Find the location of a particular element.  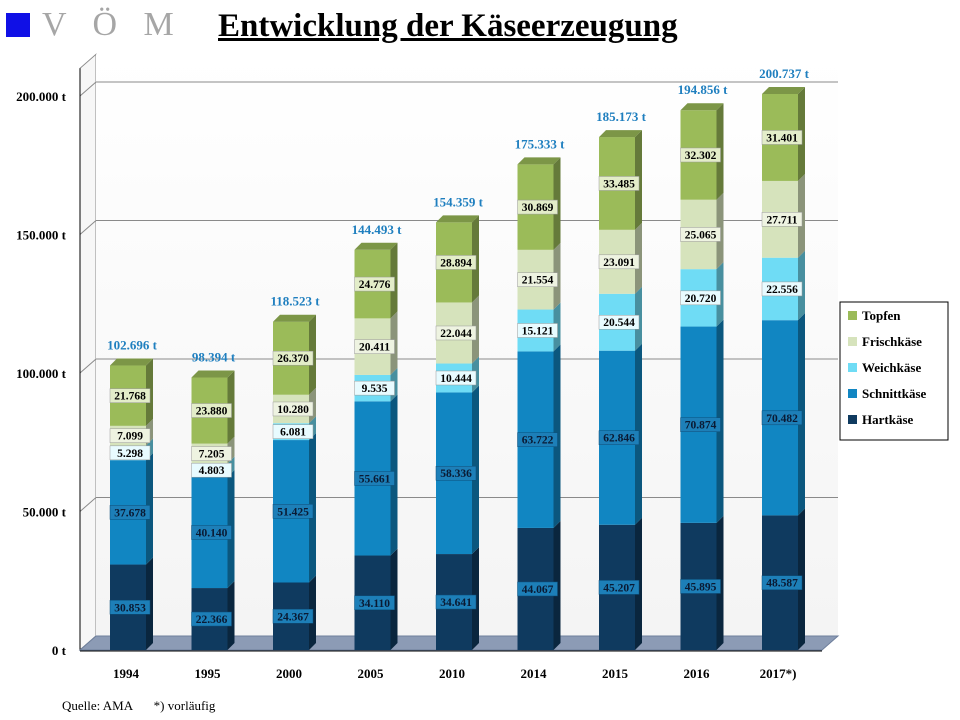

total-label: 175.333 t is located at coordinates (540, 143).